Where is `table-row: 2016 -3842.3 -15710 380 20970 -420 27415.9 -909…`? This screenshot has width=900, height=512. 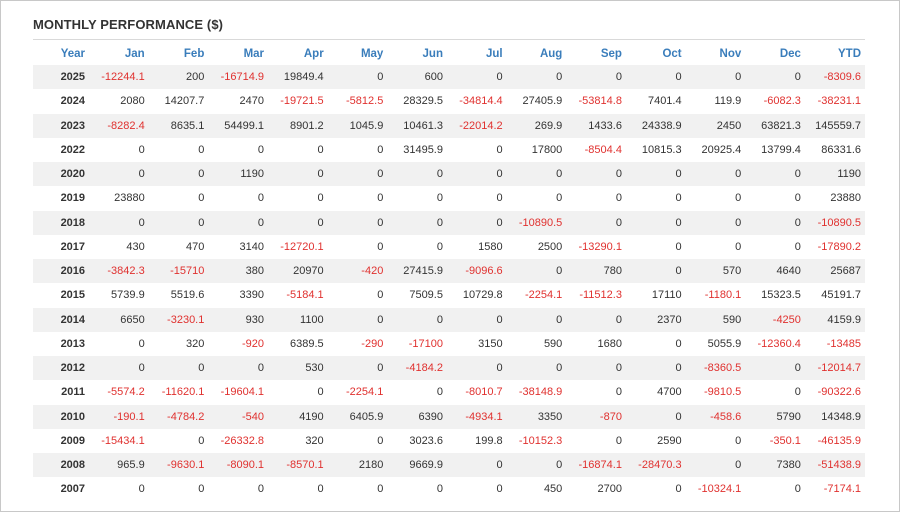 table-row: 2016 -3842.3 -15710 380 20970 -420 27415.9 -909… is located at coordinates (449, 271).